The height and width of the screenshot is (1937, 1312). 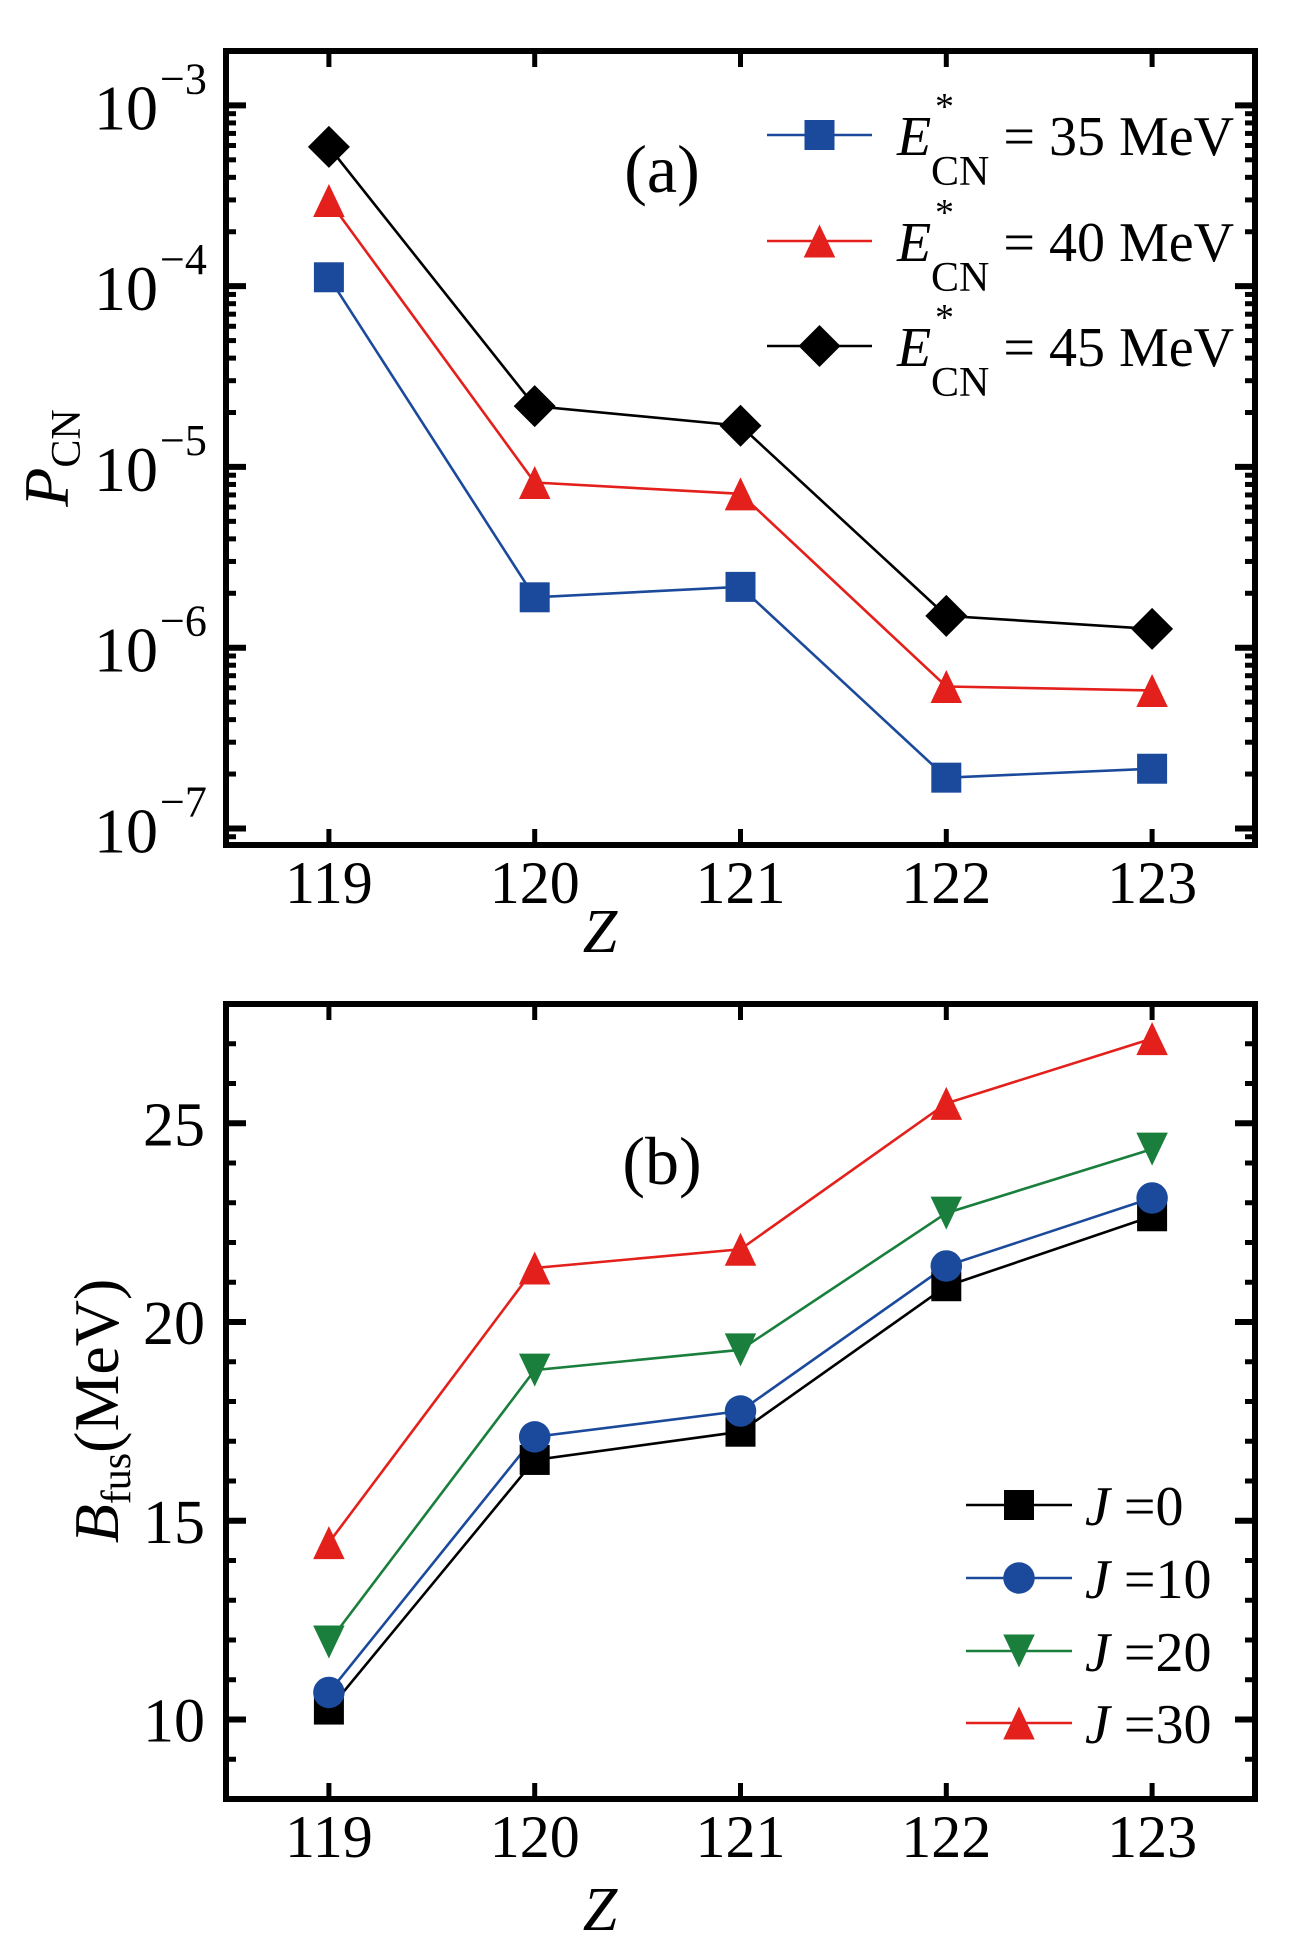 What do you see at coordinates (1111, 243) in the screenshot?
I see `legend-label-value: = 40 MeV` at bounding box center [1111, 243].